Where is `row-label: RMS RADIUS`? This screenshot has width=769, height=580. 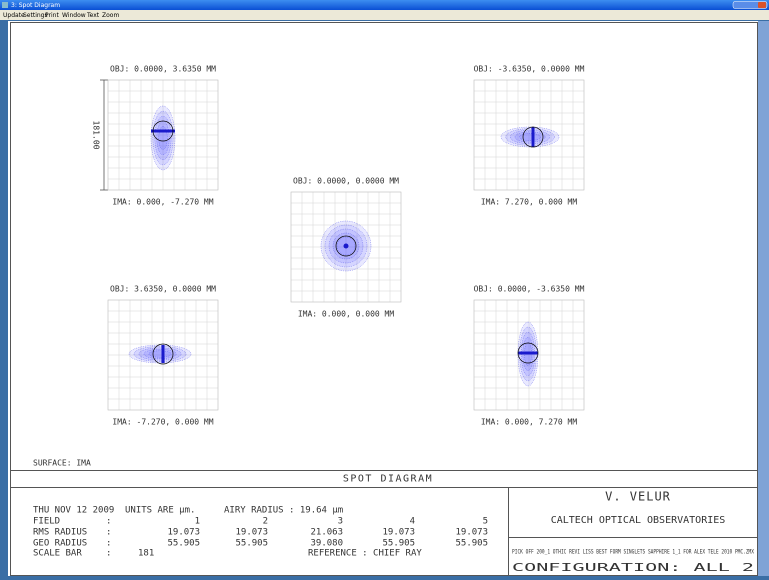 row-label: RMS RADIUS is located at coordinates (60, 533).